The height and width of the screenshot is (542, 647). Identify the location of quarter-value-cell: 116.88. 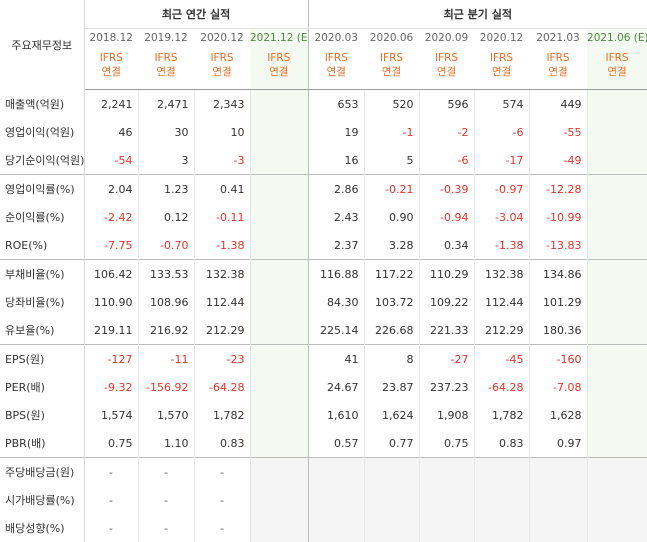
(336, 273).